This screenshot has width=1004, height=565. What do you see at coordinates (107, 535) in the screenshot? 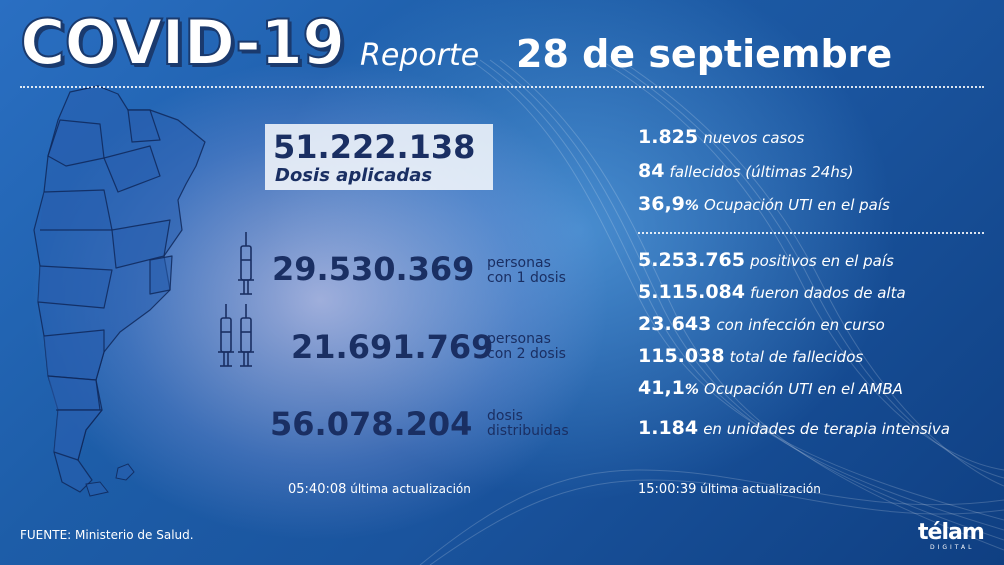
I see `source-note: FUENTE: Ministerio de Salud.` at bounding box center [107, 535].